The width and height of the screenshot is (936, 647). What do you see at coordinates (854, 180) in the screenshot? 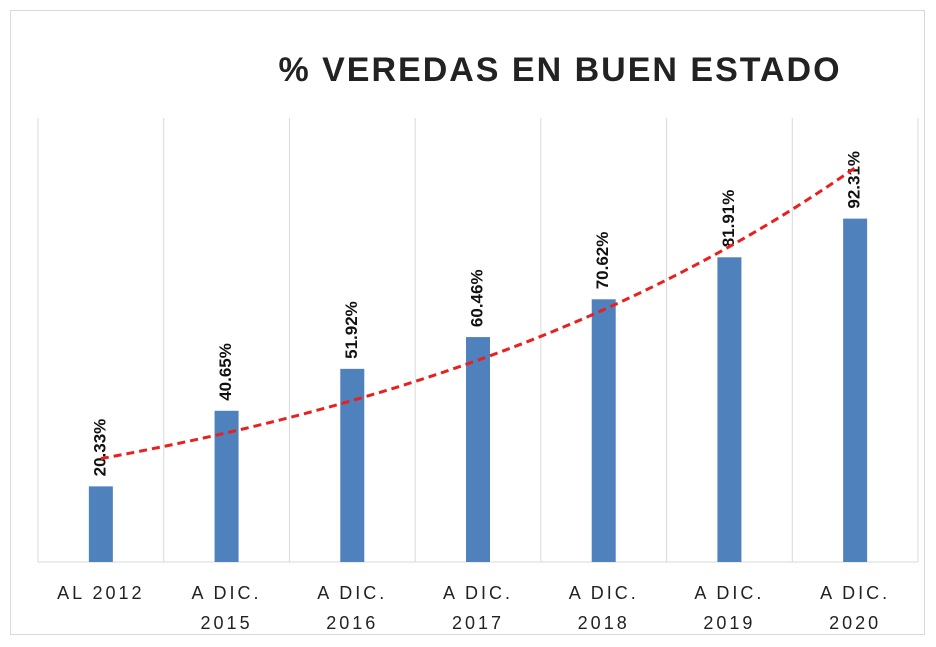
I see `data-label: 92.31%` at bounding box center [854, 180].